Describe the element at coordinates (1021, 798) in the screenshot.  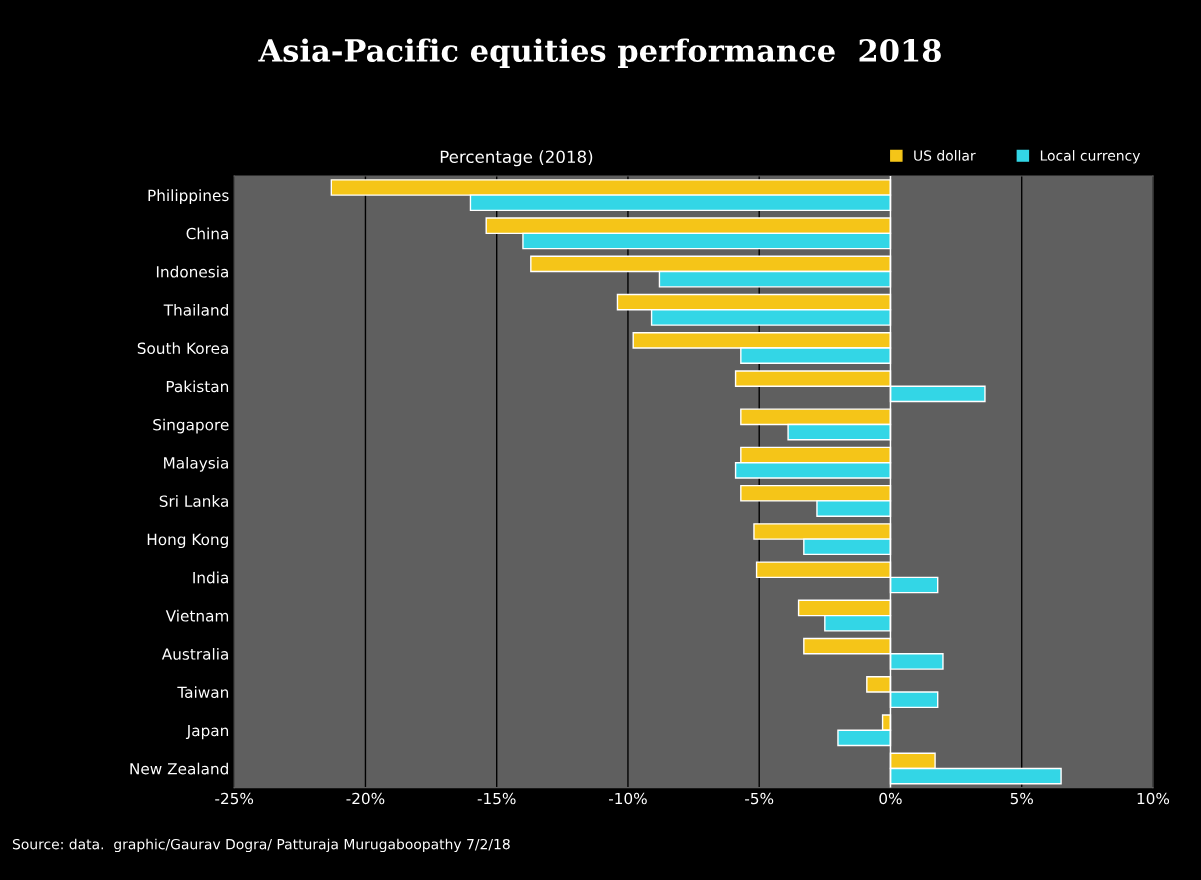
I see `x-tick-label: 5%` at that location.